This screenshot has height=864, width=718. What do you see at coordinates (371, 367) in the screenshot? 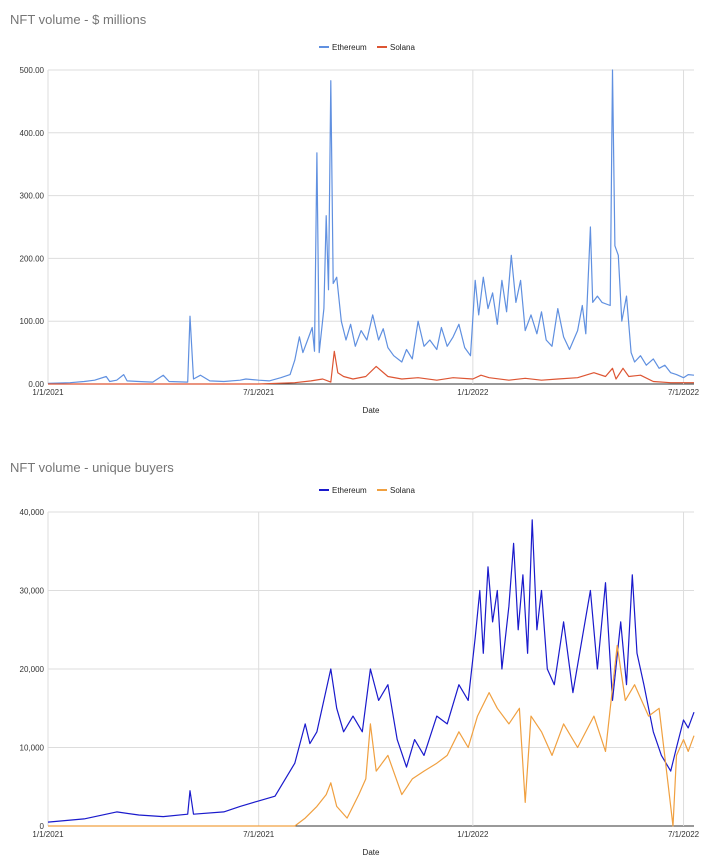
I see `series-line-solana` at bounding box center [371, 367].